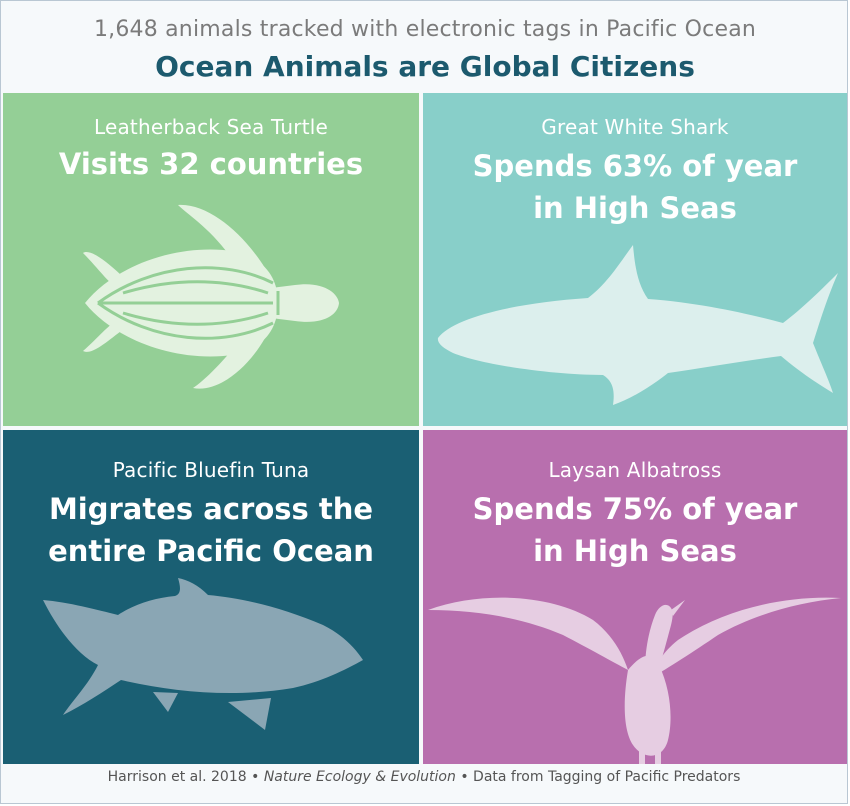  I want to click on animal-name: Laysan Albatross, so click(635, 470).